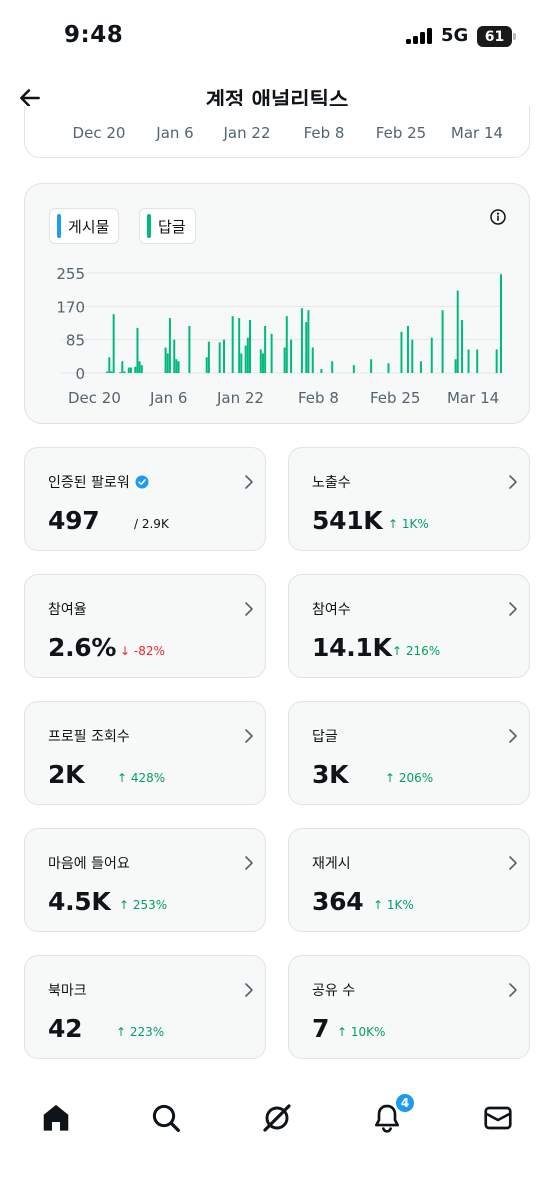 This screenshot has width=554, height=1199. Describe the element at coordinates (498, 217) in the screenshot. I see `info-icon` at that location.